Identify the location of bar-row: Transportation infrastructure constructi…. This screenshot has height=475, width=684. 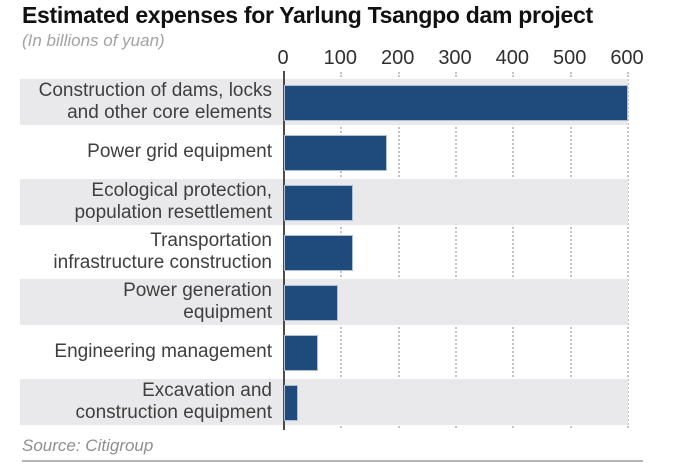
(324, 252).